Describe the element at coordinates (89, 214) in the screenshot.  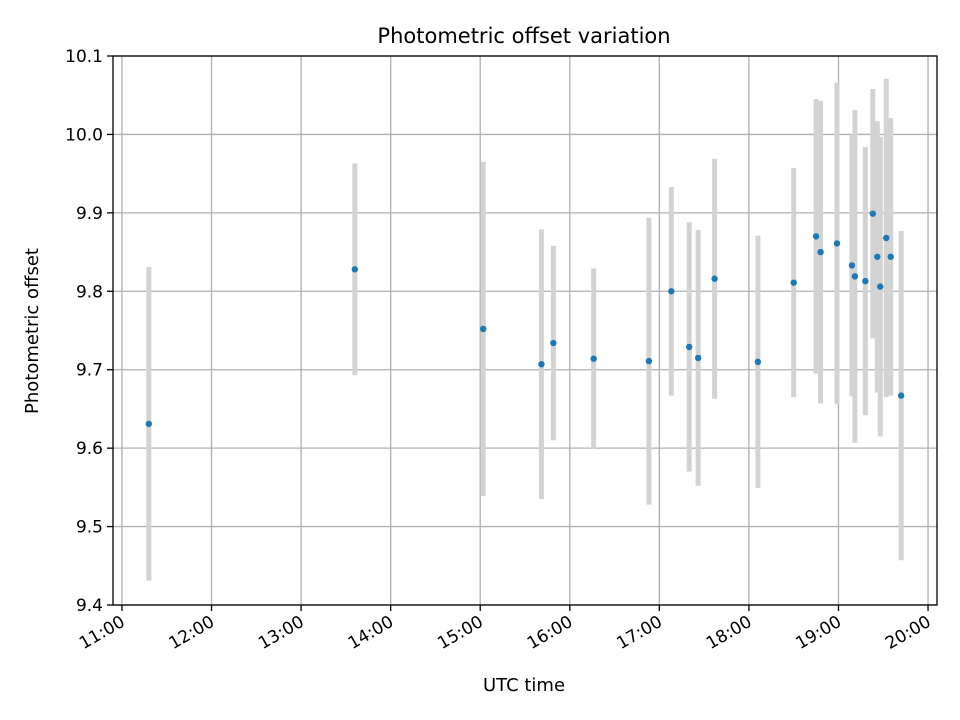
I see `y-tick-label: 9.9` at that location.